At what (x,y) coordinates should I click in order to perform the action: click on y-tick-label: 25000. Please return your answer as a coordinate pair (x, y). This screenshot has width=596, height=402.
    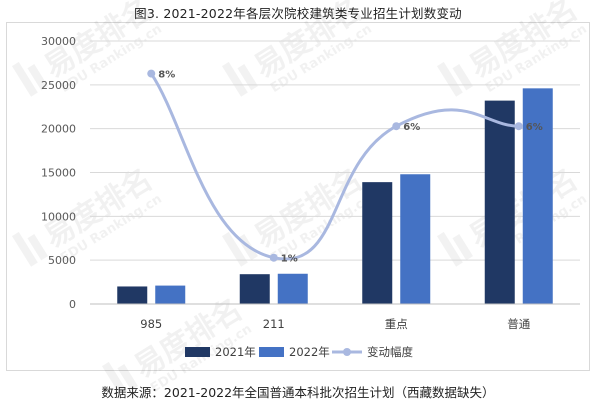
    Looking at the image, I should click on (58, 85).